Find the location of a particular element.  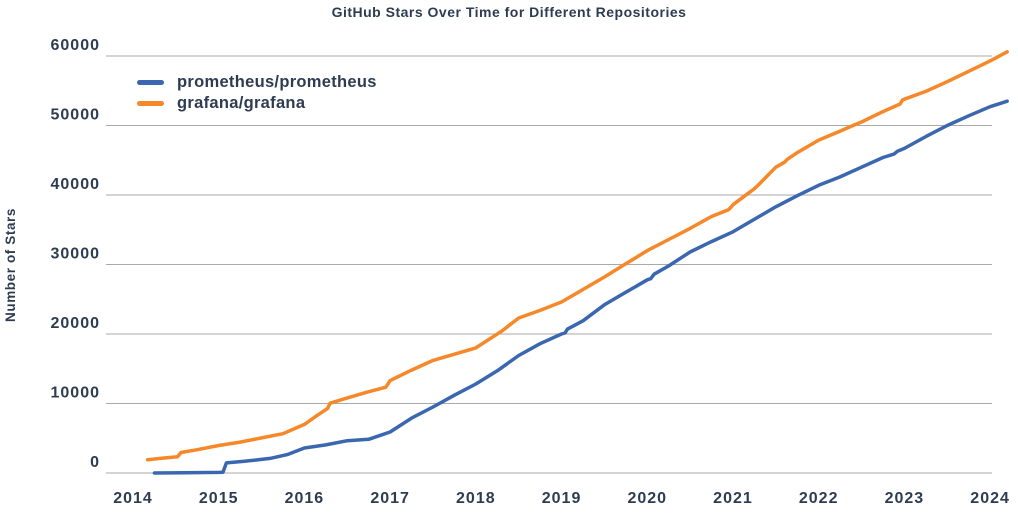

y-tick-label: 50000 is located at coordinates (76, 115).